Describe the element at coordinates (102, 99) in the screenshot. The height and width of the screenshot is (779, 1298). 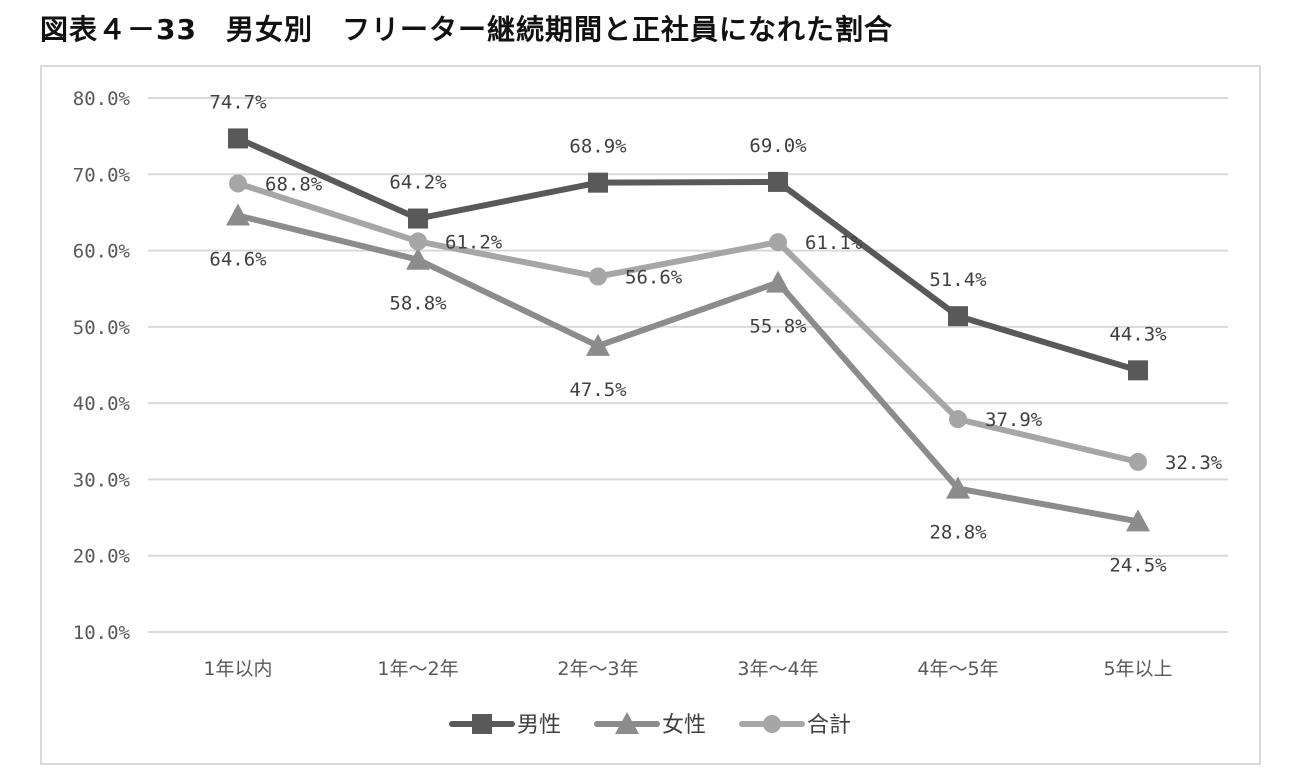
I see `y-tick-label: 80.0%` at that location.